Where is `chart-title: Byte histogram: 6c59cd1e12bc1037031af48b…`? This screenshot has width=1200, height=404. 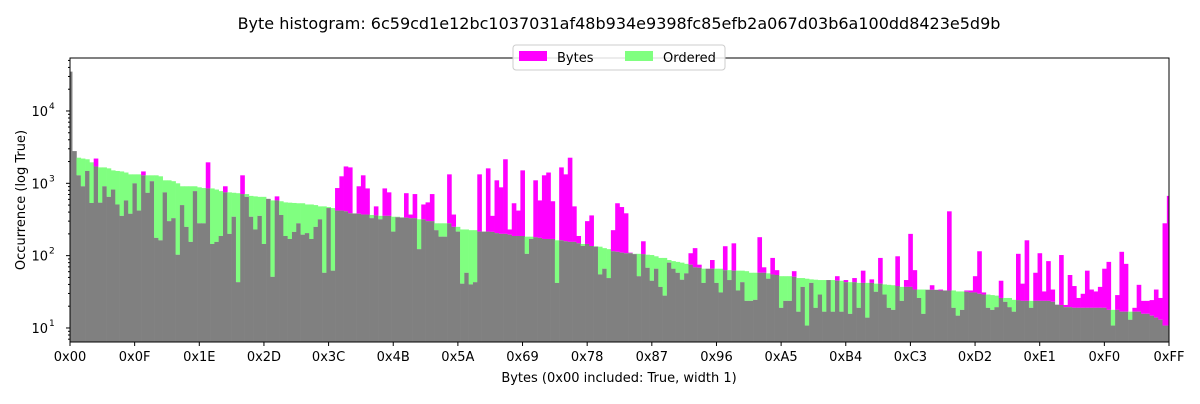
chart-title: Byte histogram: 6c59cd1e12bc1037031af48b… is located at coordinates (619, 23).